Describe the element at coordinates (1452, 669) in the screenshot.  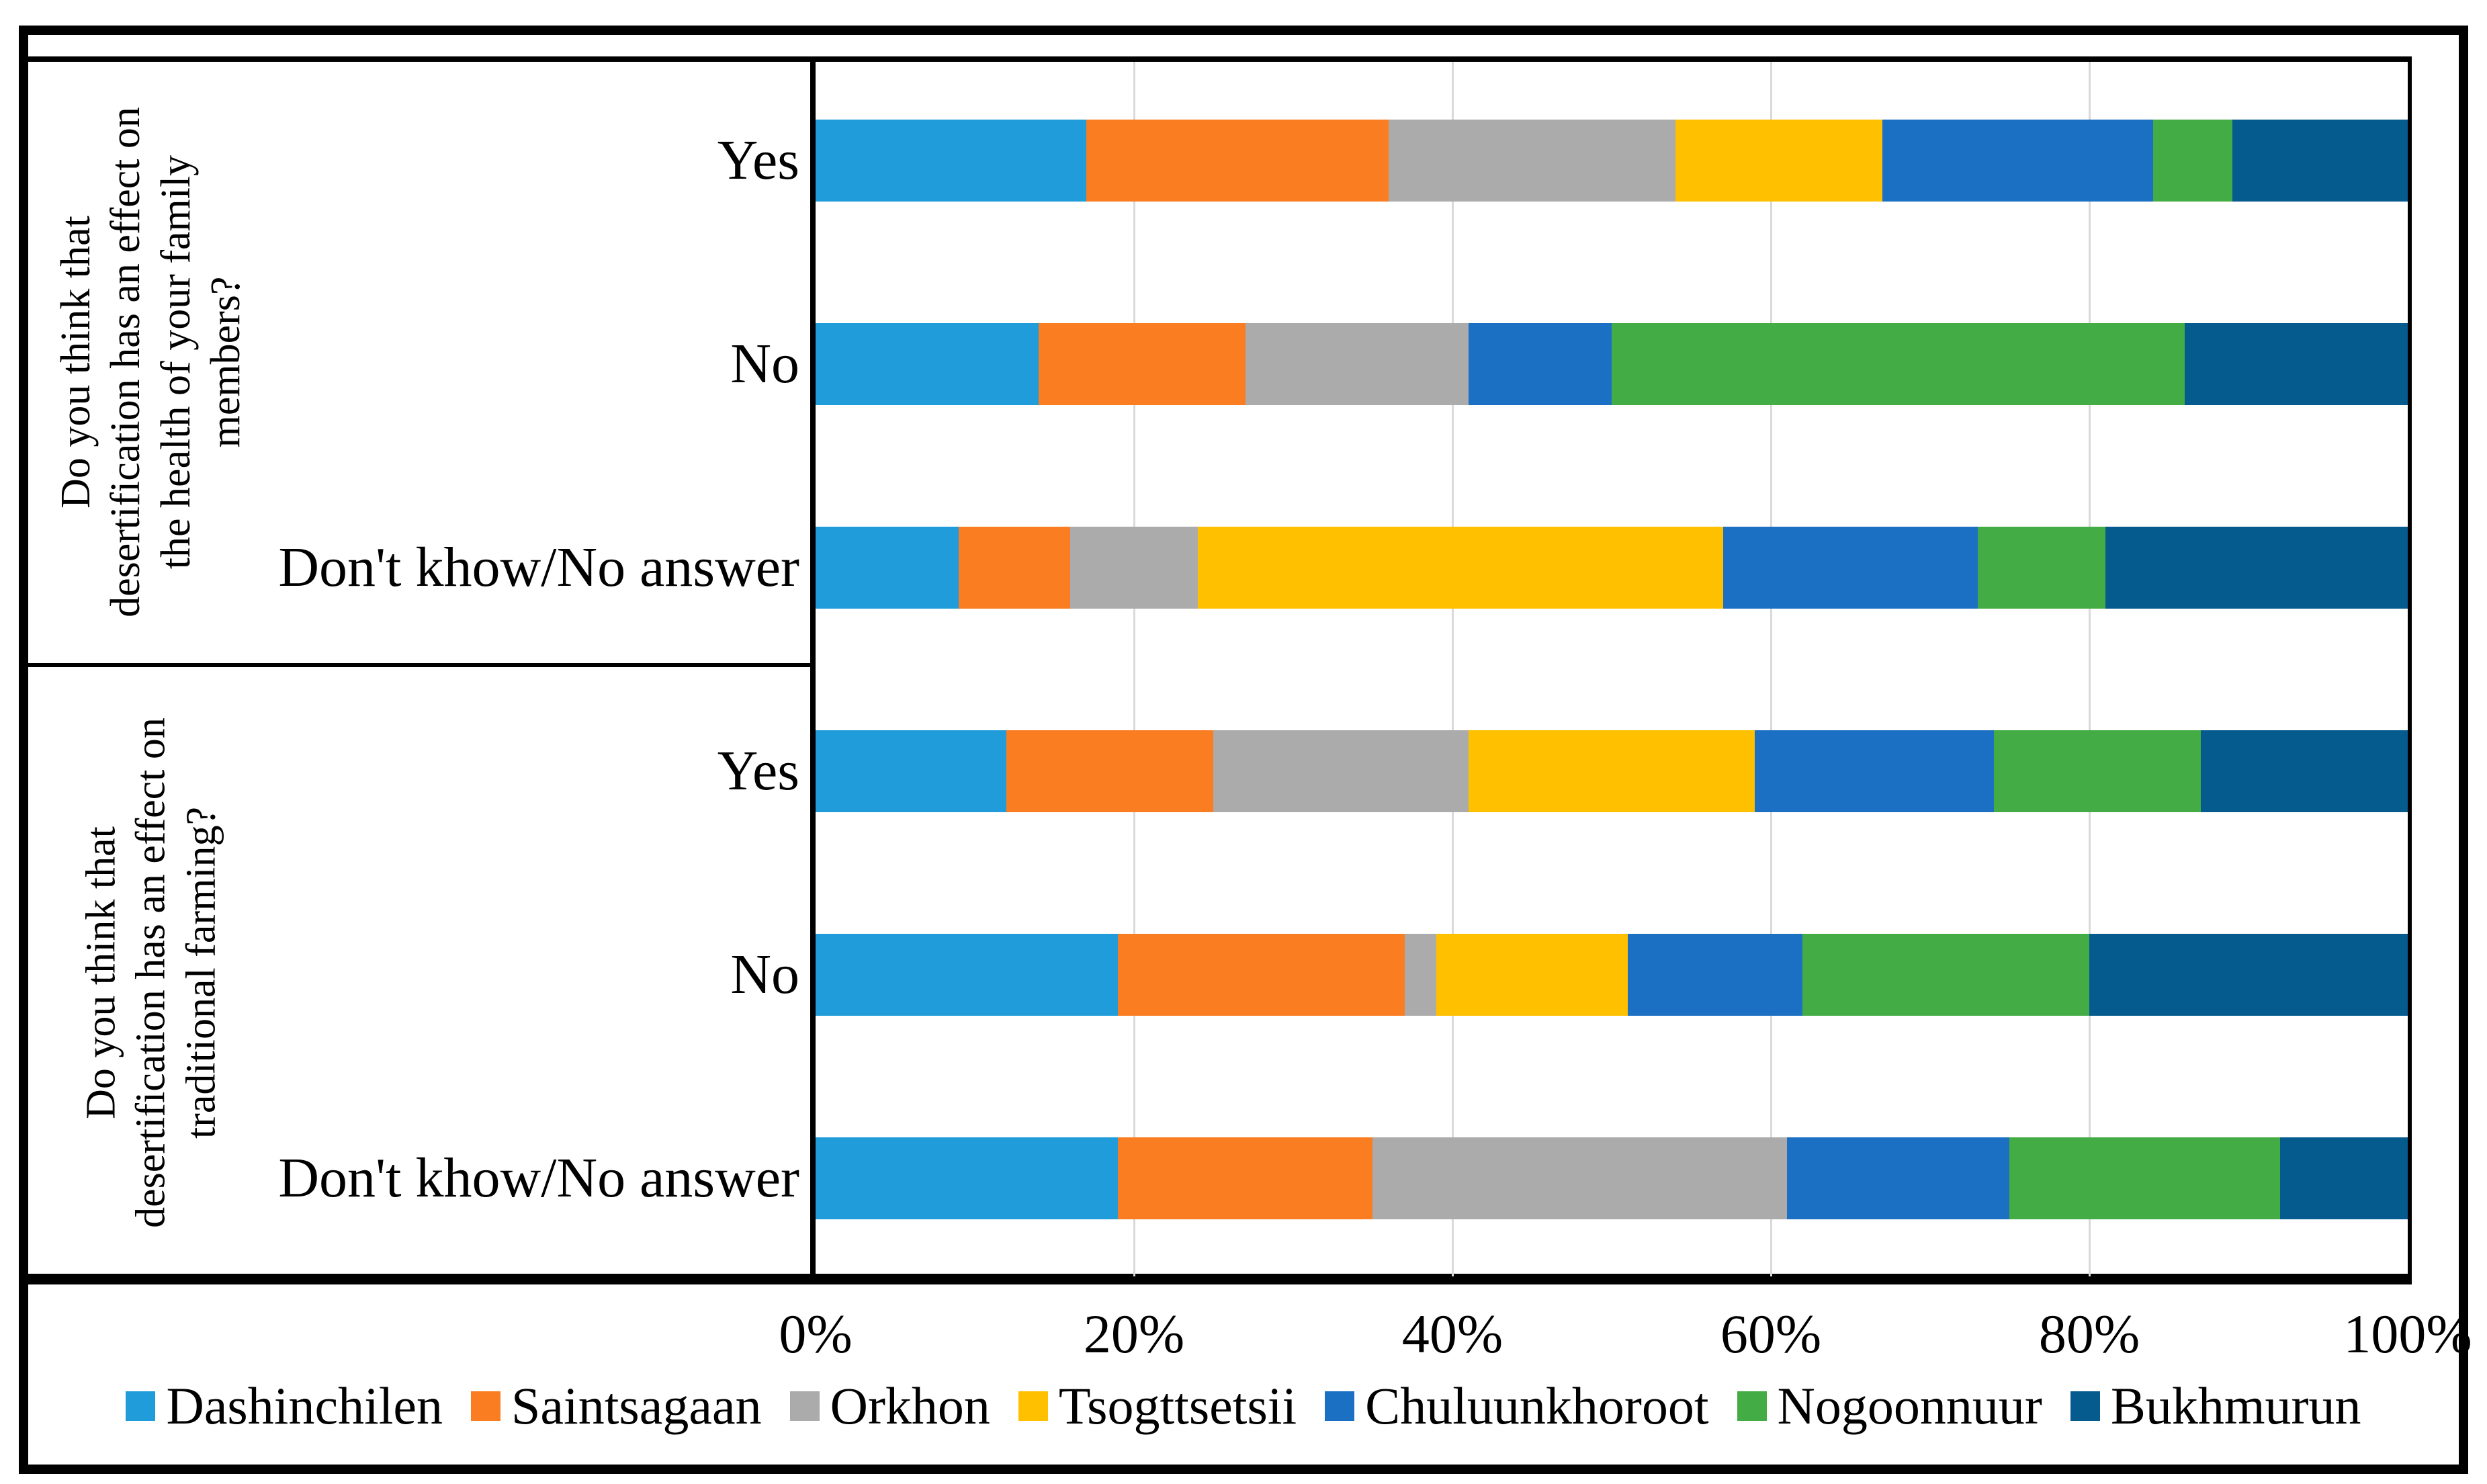
I see `gridline-40%` at that location.